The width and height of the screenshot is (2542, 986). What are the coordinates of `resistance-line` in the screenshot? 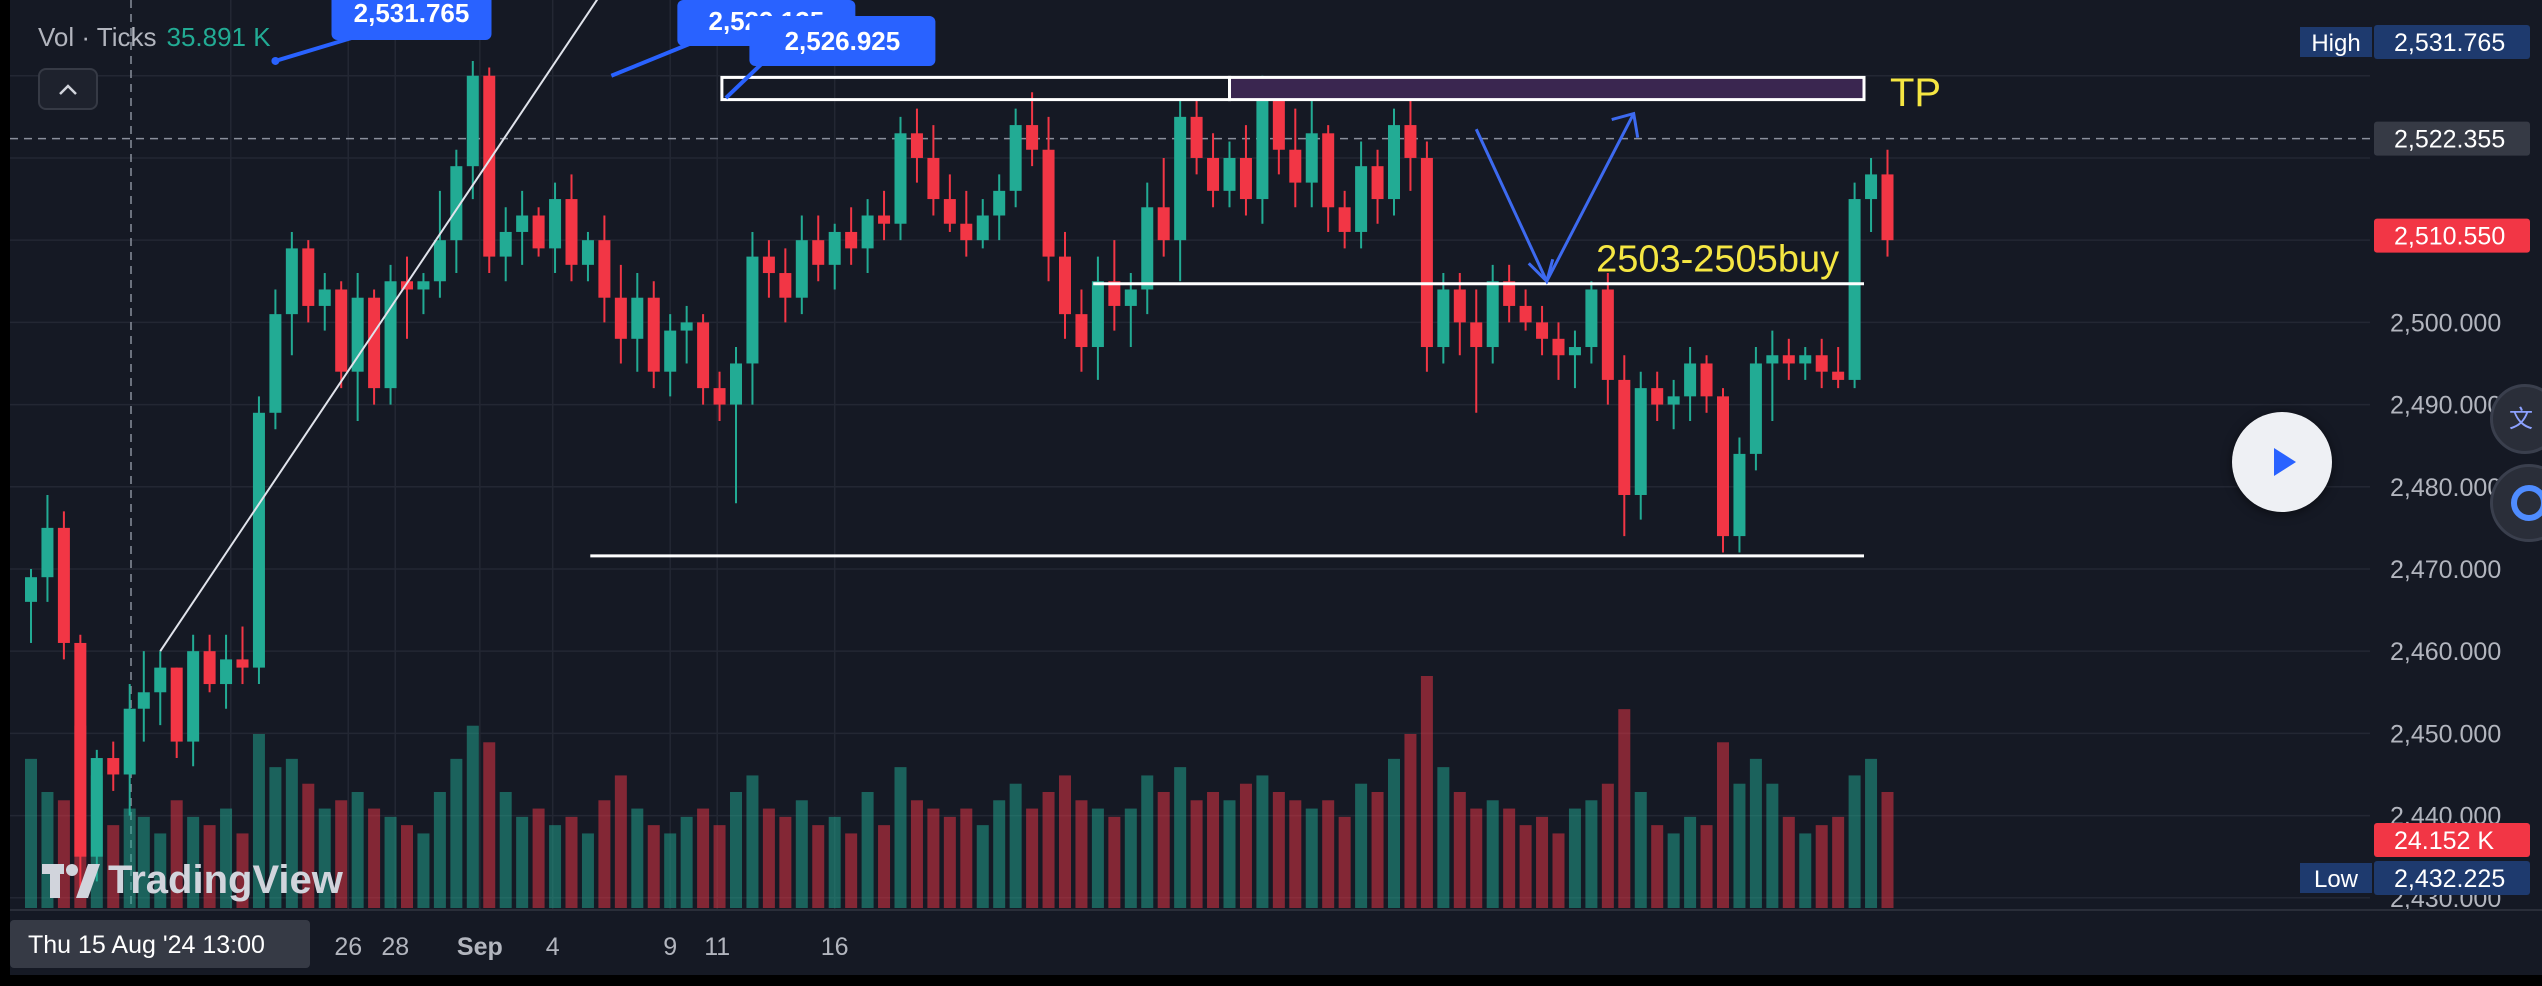 It's located at (976, 88).